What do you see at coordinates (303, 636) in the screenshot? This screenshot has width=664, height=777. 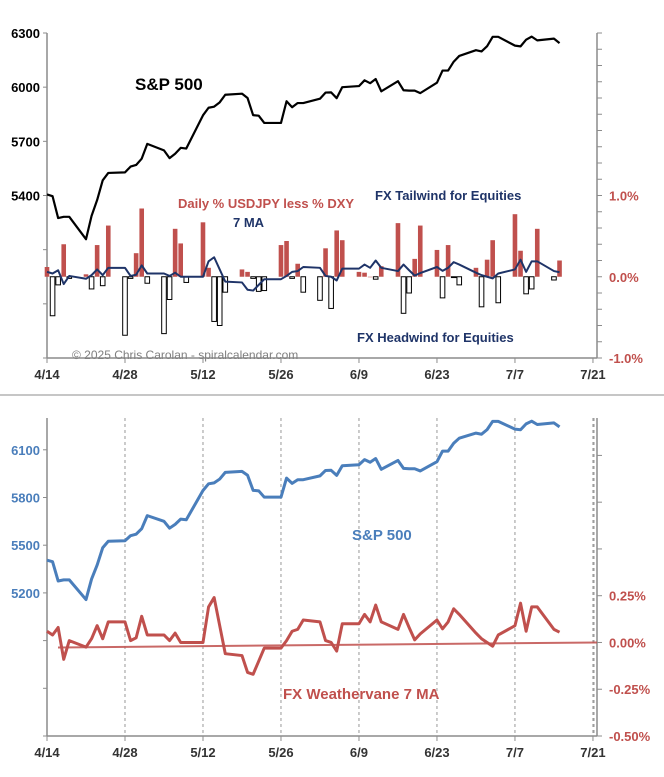 I see `weathervane-ma-line` at bounding box center [303, 636].